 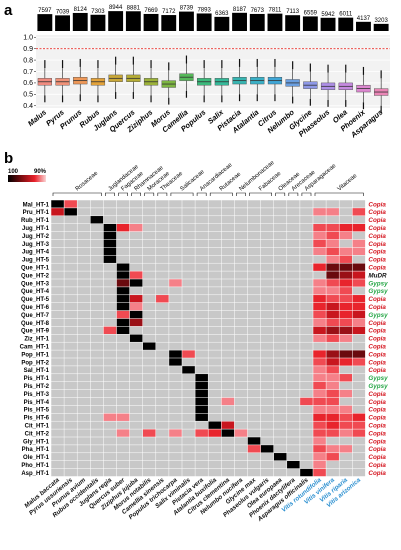 What do you see at coordinates (311, 13) in the screenshot?
I see `count-label: 6559` at bounding box center [311, 13].